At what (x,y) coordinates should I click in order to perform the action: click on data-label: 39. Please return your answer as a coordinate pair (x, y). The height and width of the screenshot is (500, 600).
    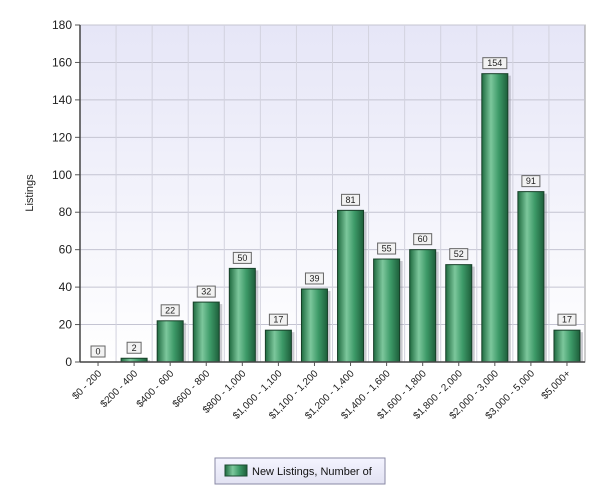
    Looking at the image, I should click on (314, 278).